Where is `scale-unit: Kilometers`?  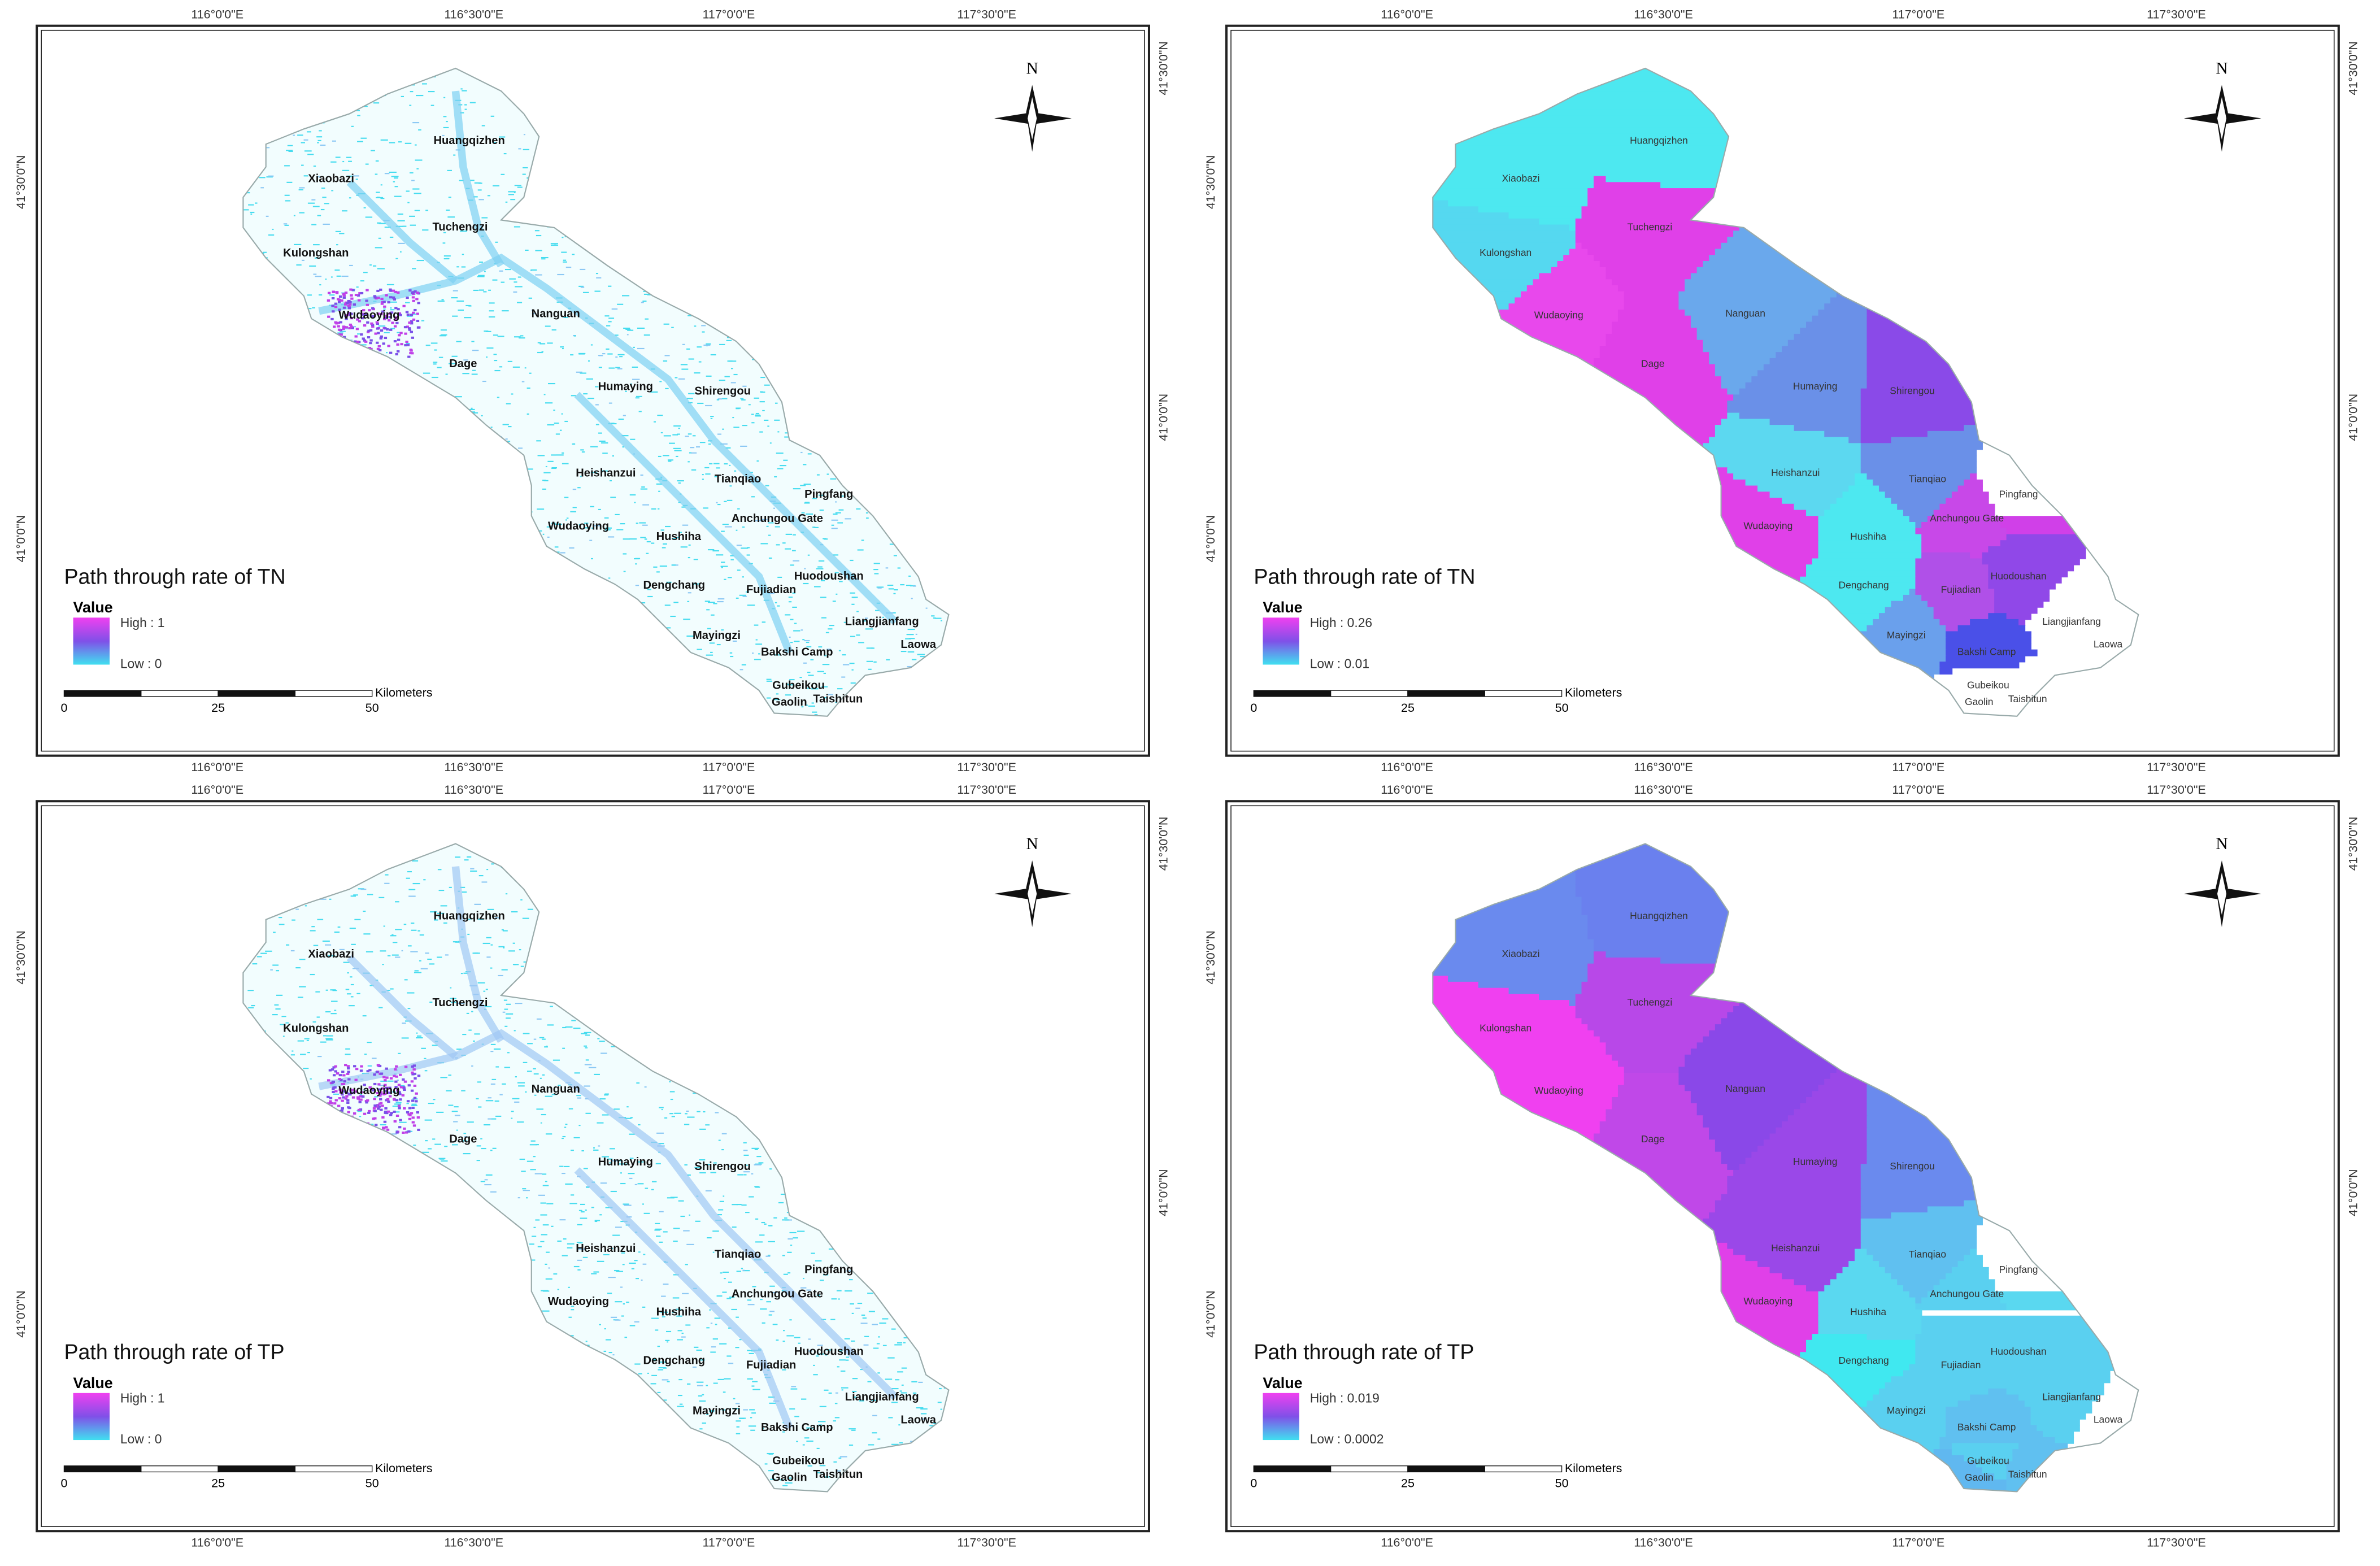
scale-unit: Kilometers is located at coordinates (403, 693).